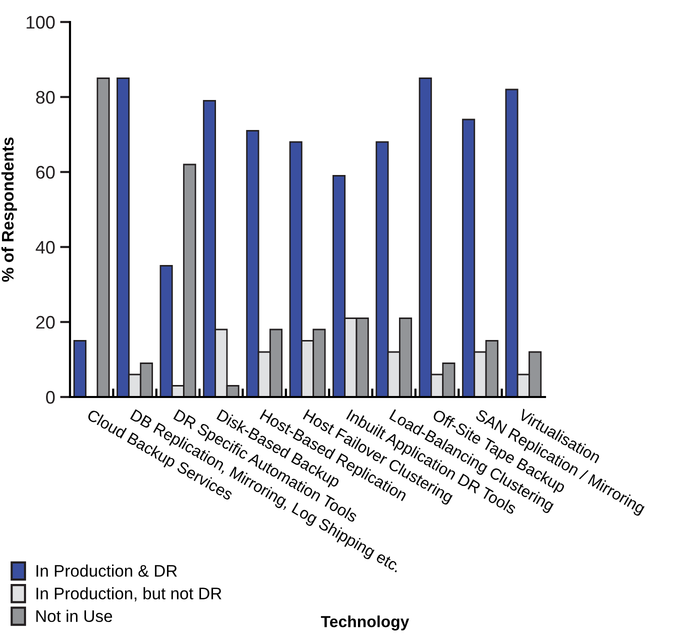 This screenshot has width=689, height=637. I want to click on x-axis-title: Technology, so click(365, 623).